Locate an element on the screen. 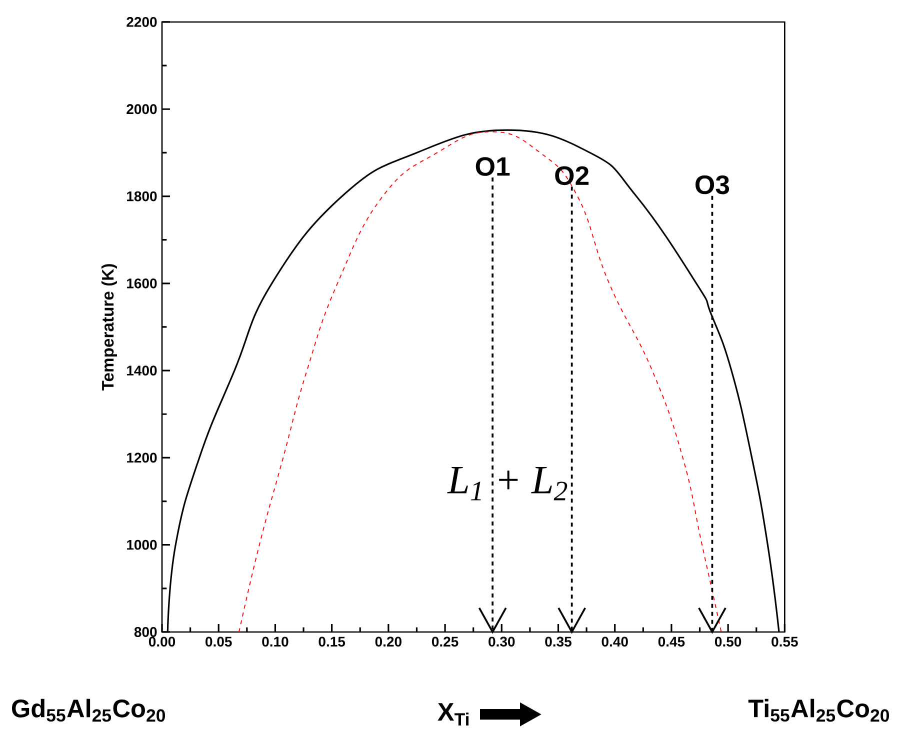 Image resolution: width=898 pixels, height=737 pixels. y-tick-label: 1000 is located at coordinates (142, 545).